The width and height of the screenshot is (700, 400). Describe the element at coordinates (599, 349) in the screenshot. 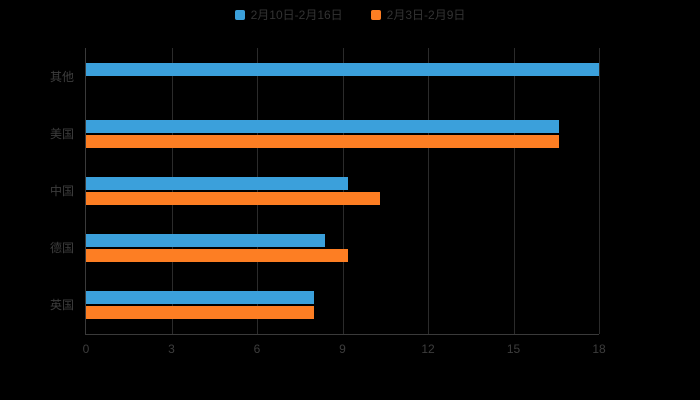

I see `x-tick-label: 18` at that location.